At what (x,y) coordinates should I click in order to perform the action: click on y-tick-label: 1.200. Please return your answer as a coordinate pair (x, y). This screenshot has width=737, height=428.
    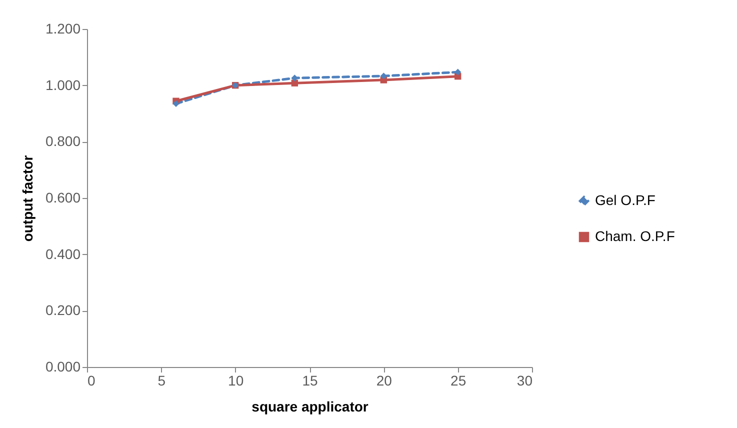
    Looking at the image, I should click on (63, 28).